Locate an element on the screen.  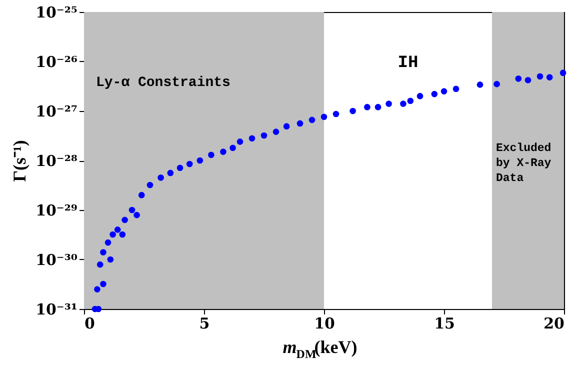
y-tick-label: 10⁻²⁵ is located at coordinates (57, 13).